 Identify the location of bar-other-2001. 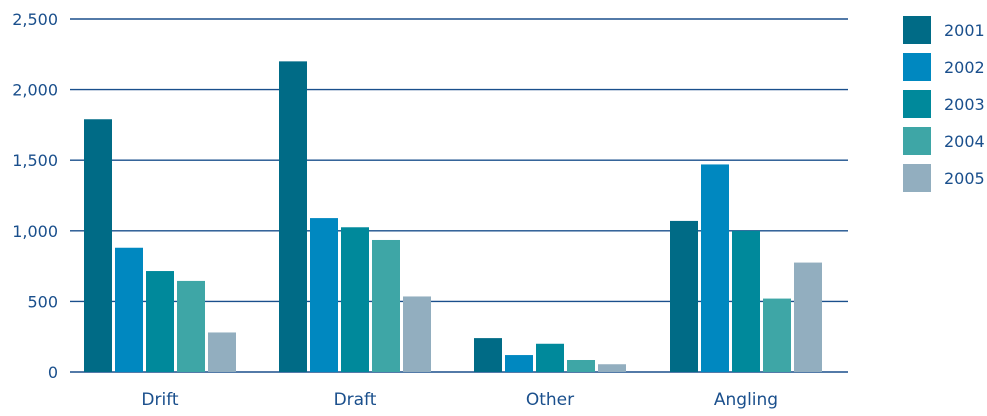
(488, 355).